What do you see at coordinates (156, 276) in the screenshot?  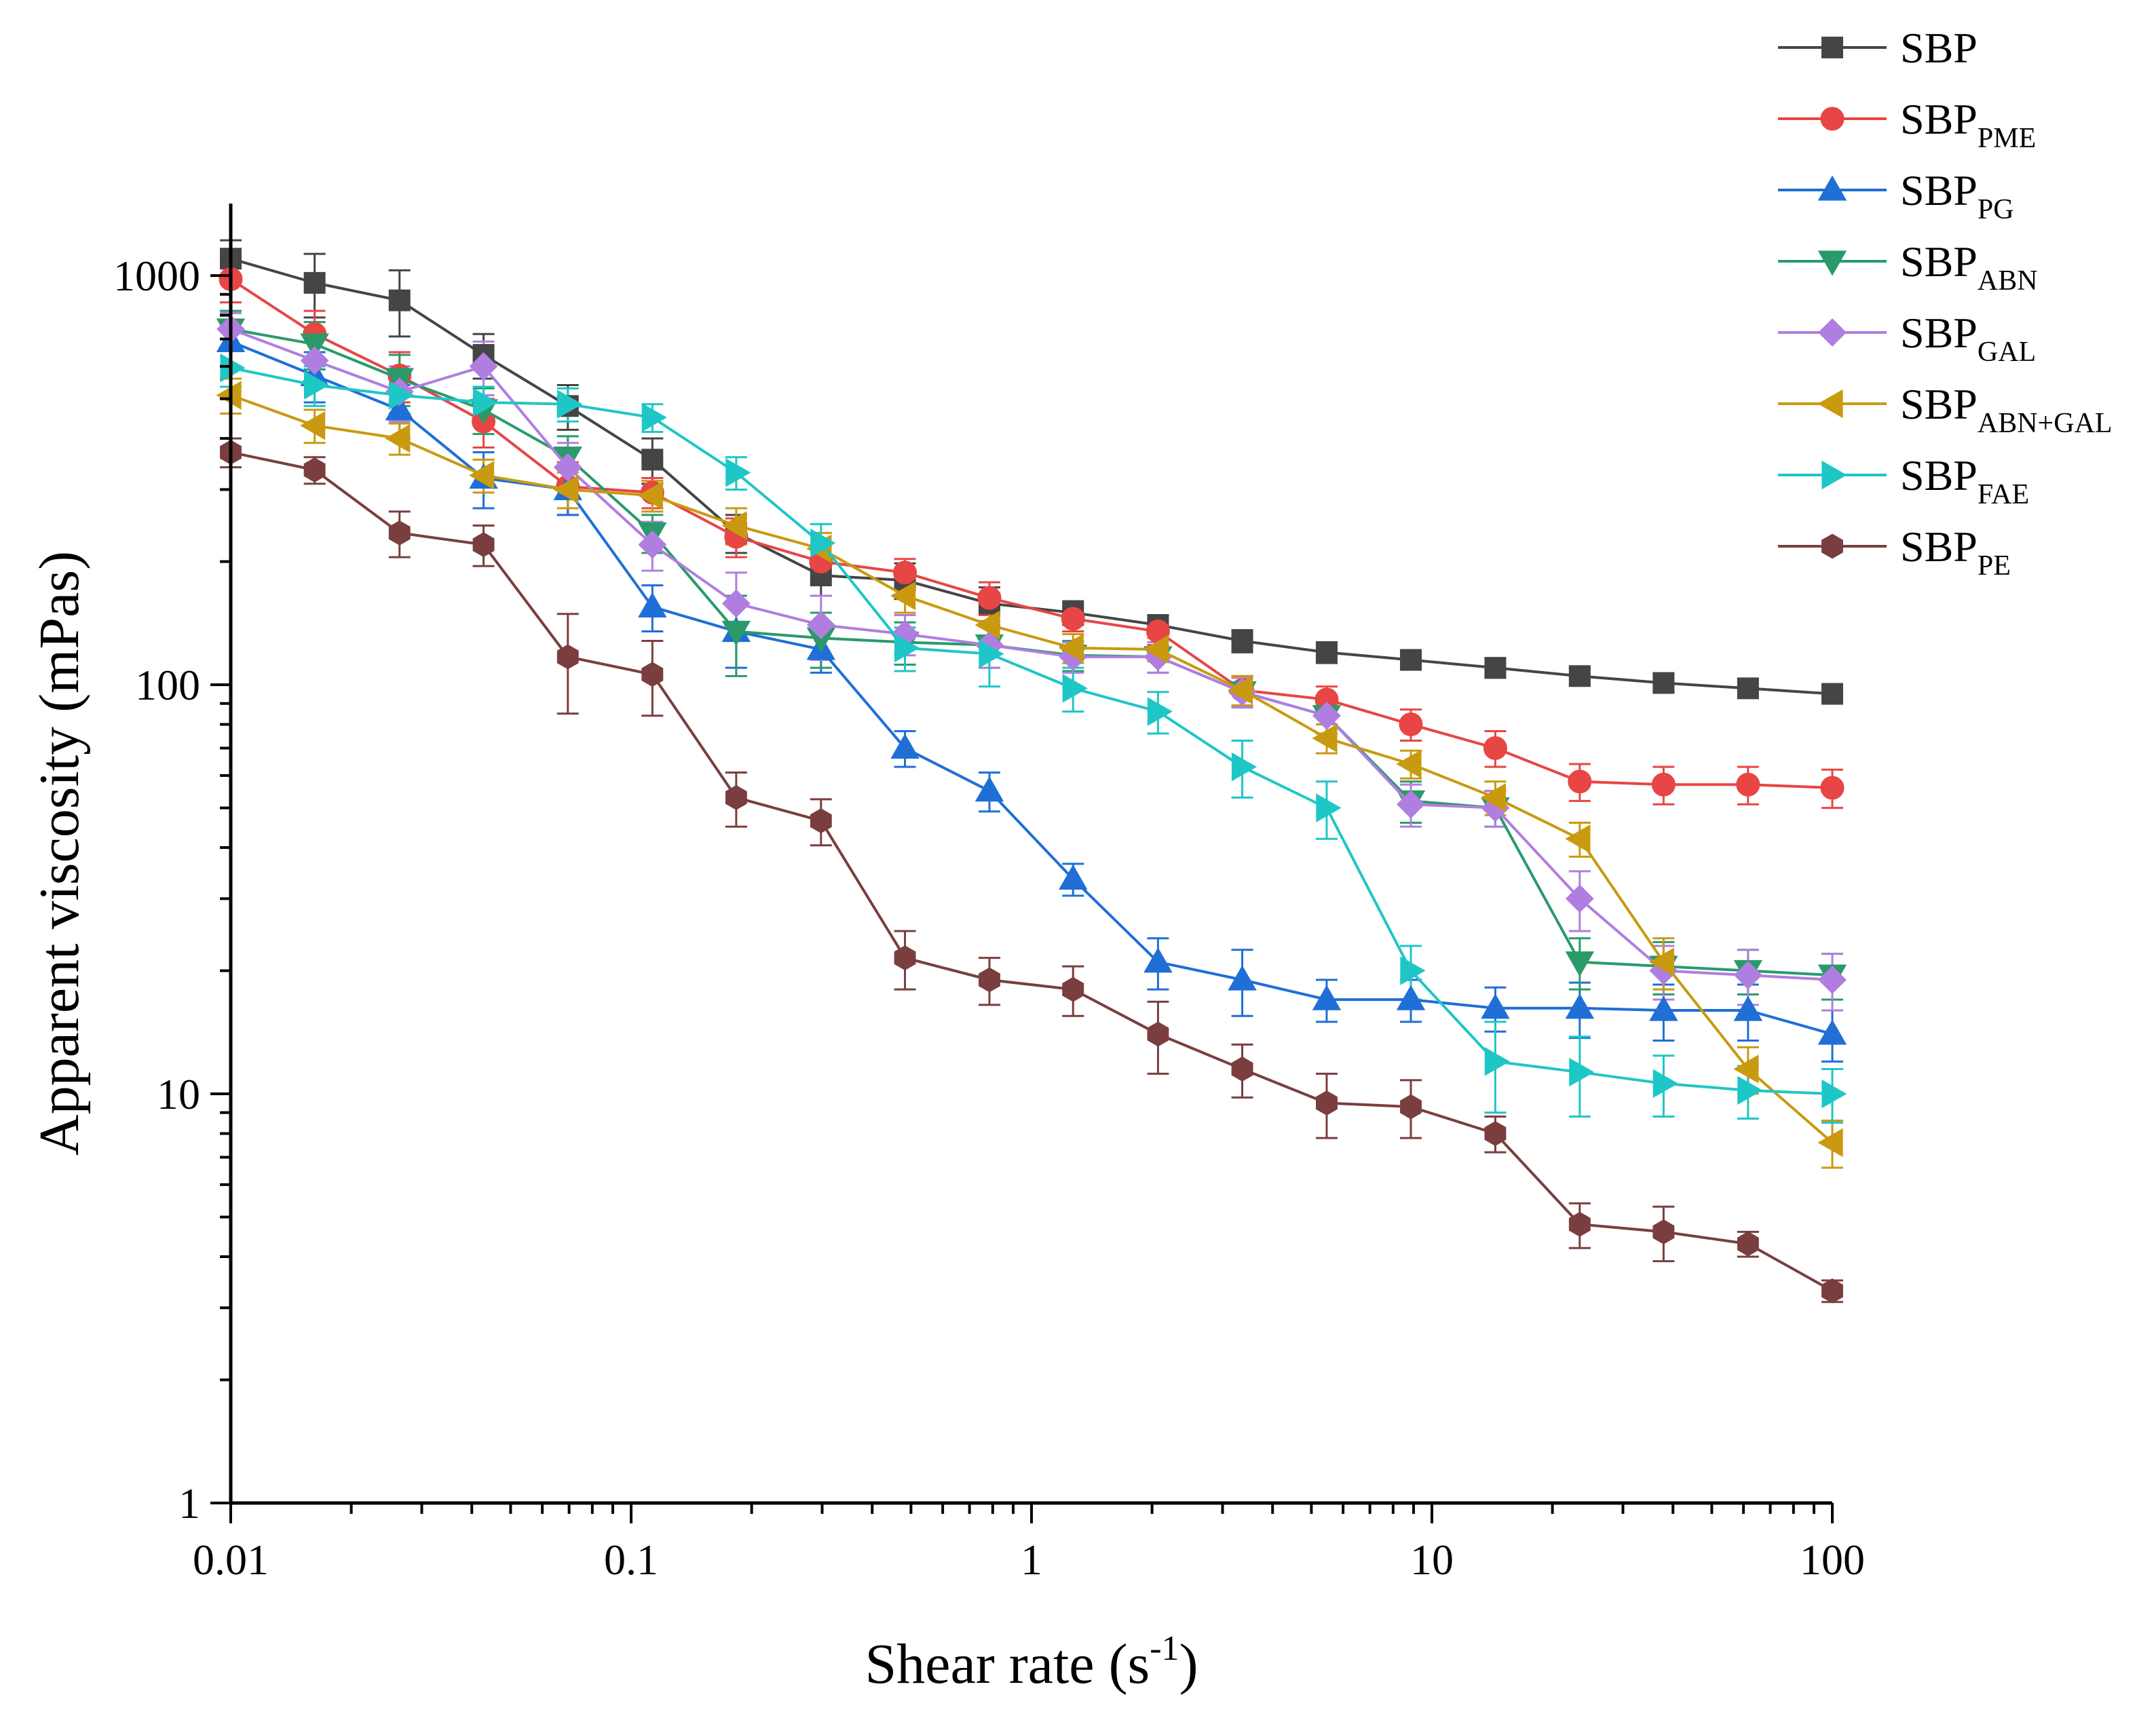 I see `y-tick-label: 1000` at bounding box center [156, 276].